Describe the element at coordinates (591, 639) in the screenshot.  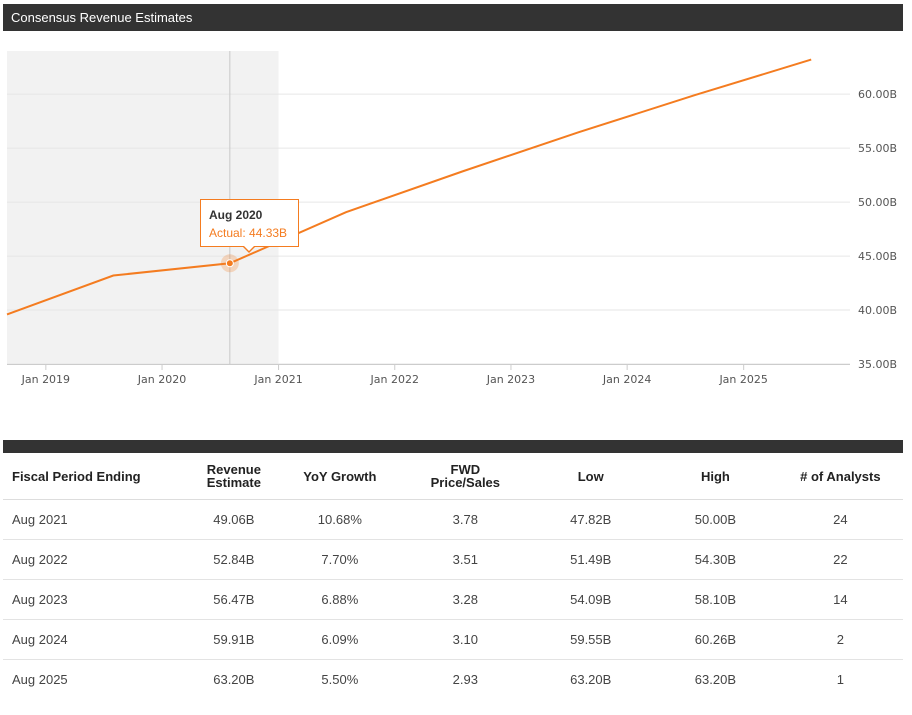
I see `table-cell: 59.55B` at that location.